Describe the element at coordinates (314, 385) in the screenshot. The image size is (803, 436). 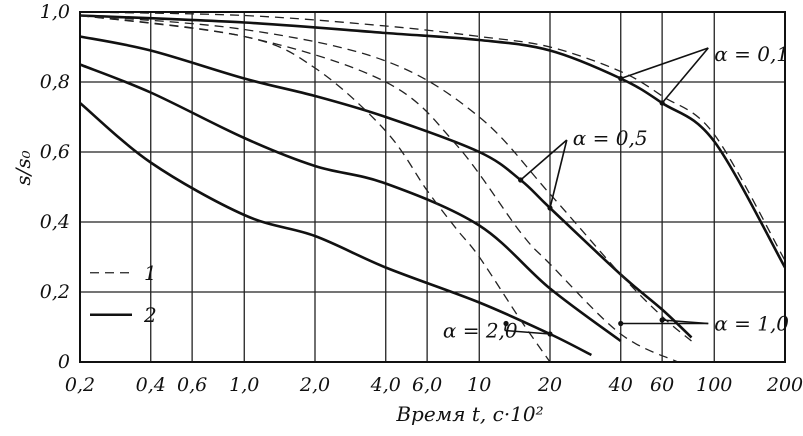
I see `x-tick-label: 2,0` at that location.